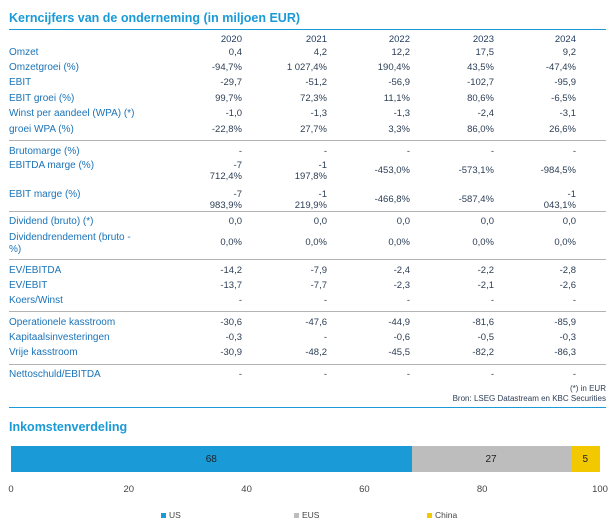  I want to click on cell-value: -48,2, so click(316, 352).